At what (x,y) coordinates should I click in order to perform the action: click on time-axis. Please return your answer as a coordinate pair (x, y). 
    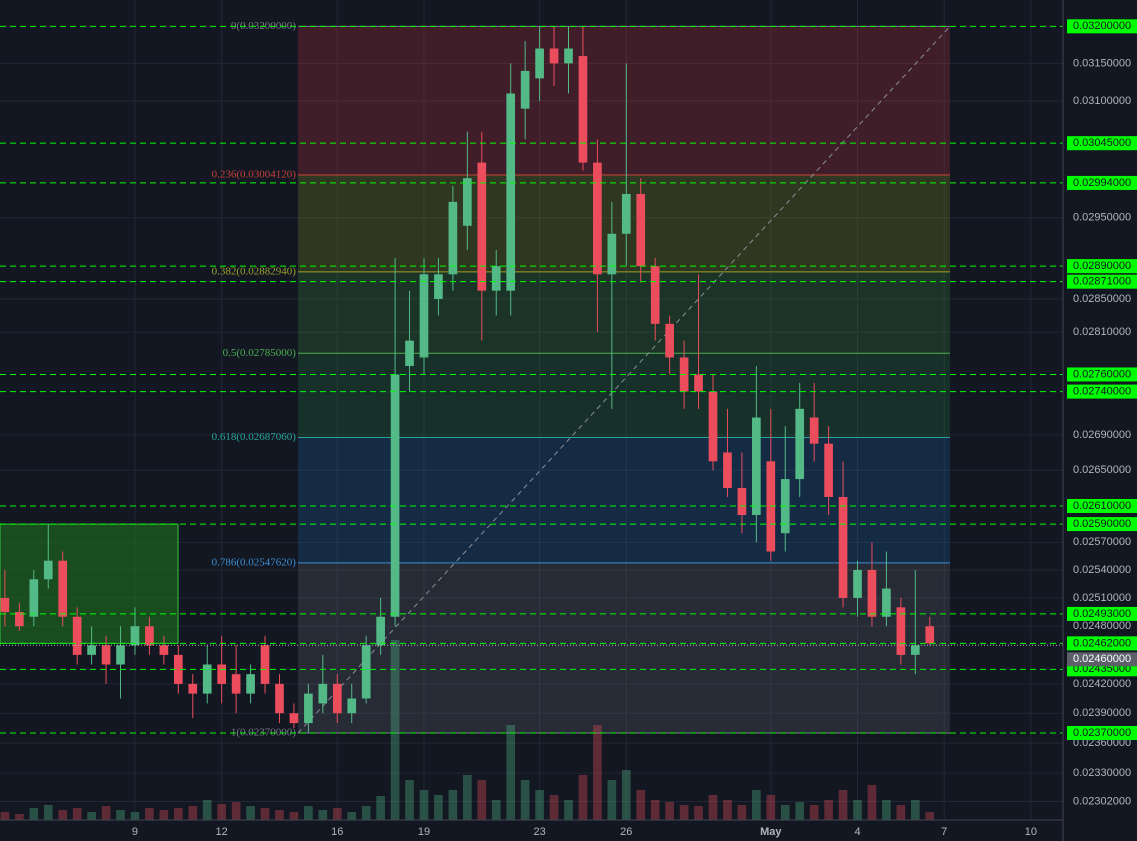
    Looking at the image, I should click on (531, 830).